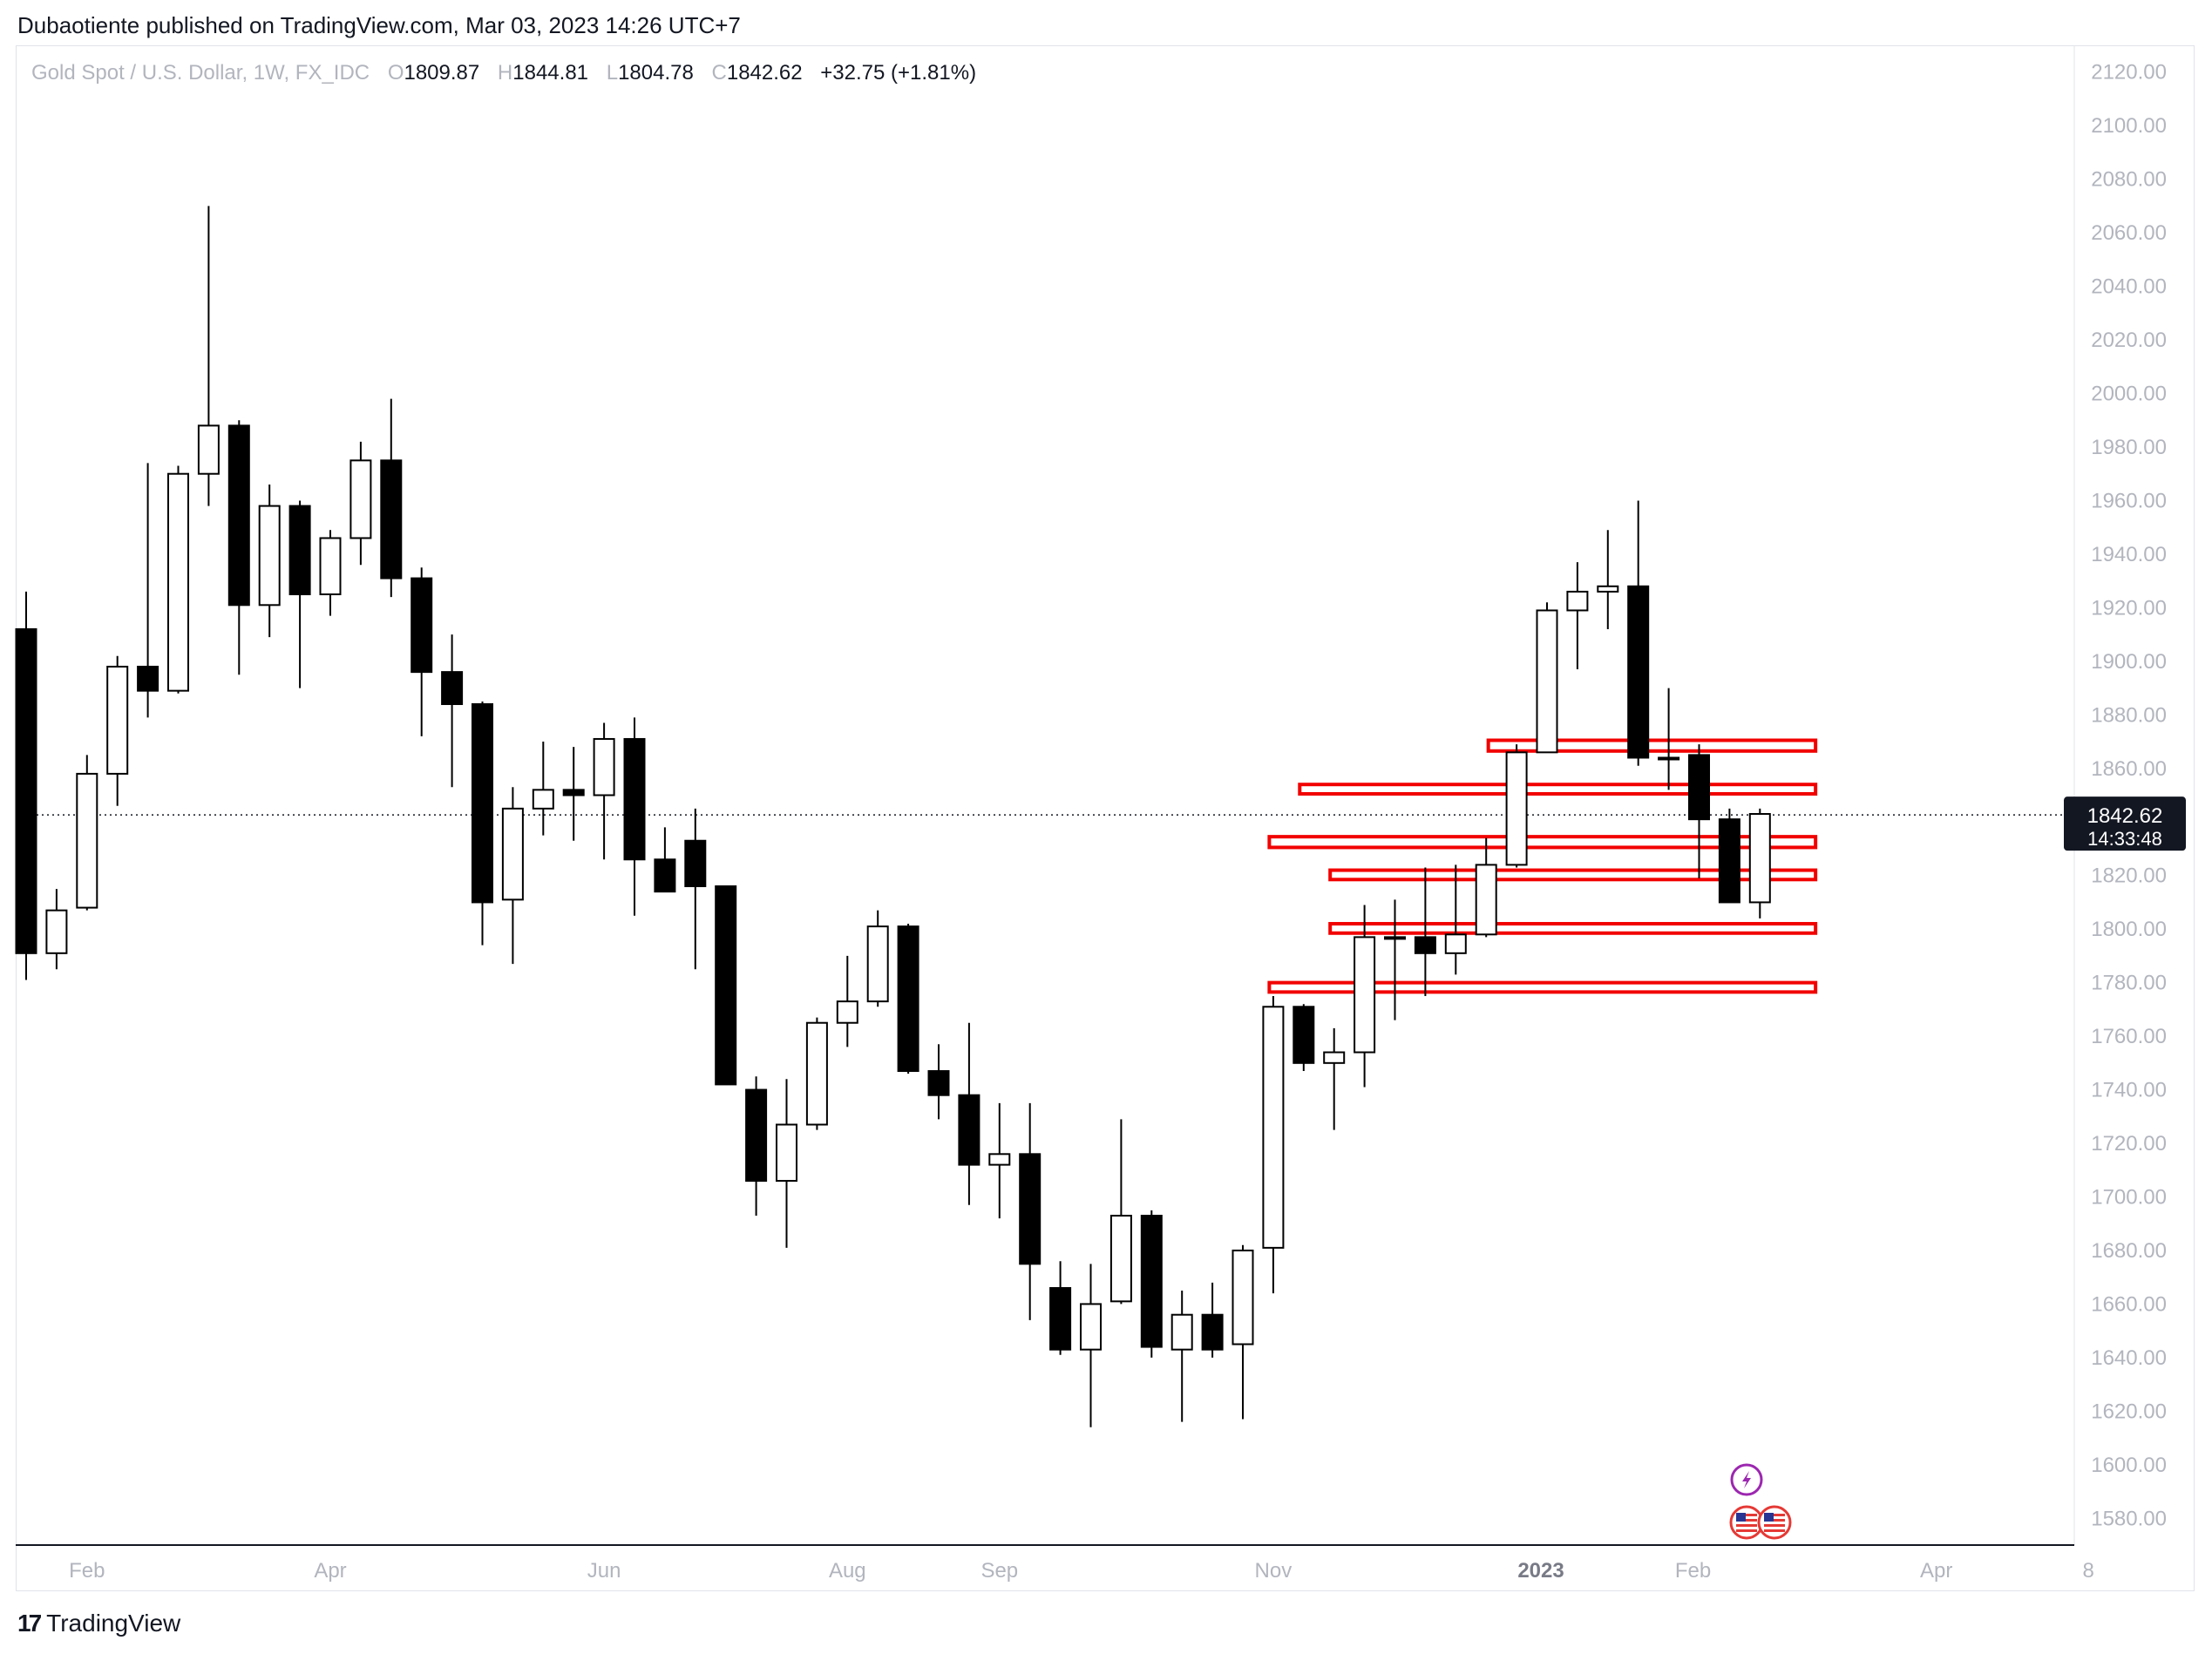 This screenshot has width=2212, height=1654. Describe the element at coordinates (2129, 1358) in the screenshot. I see `y-tick-label: 1640.00` at that location.